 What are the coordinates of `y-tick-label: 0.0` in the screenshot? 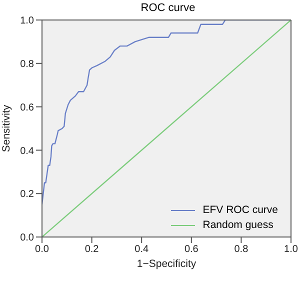 It's located at (27, 238).